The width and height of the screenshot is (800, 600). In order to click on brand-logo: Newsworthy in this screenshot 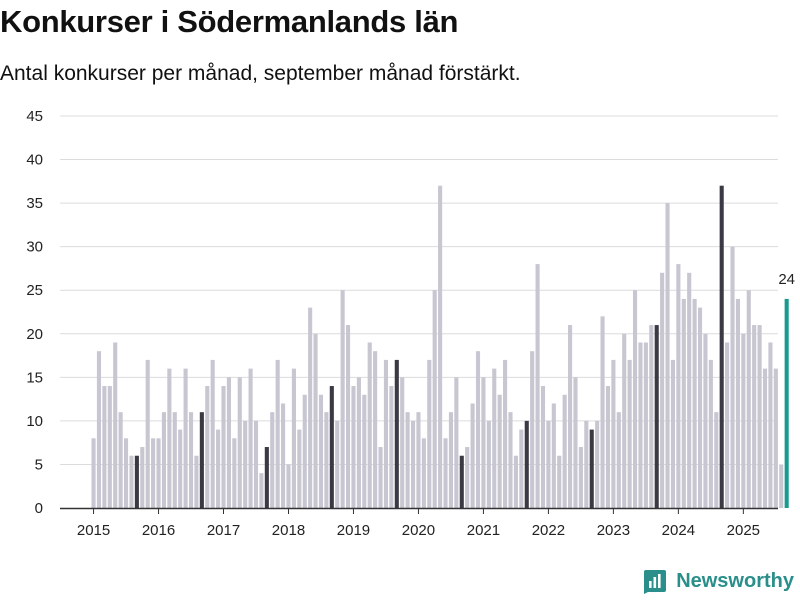, I will do `click(718, 581)`.